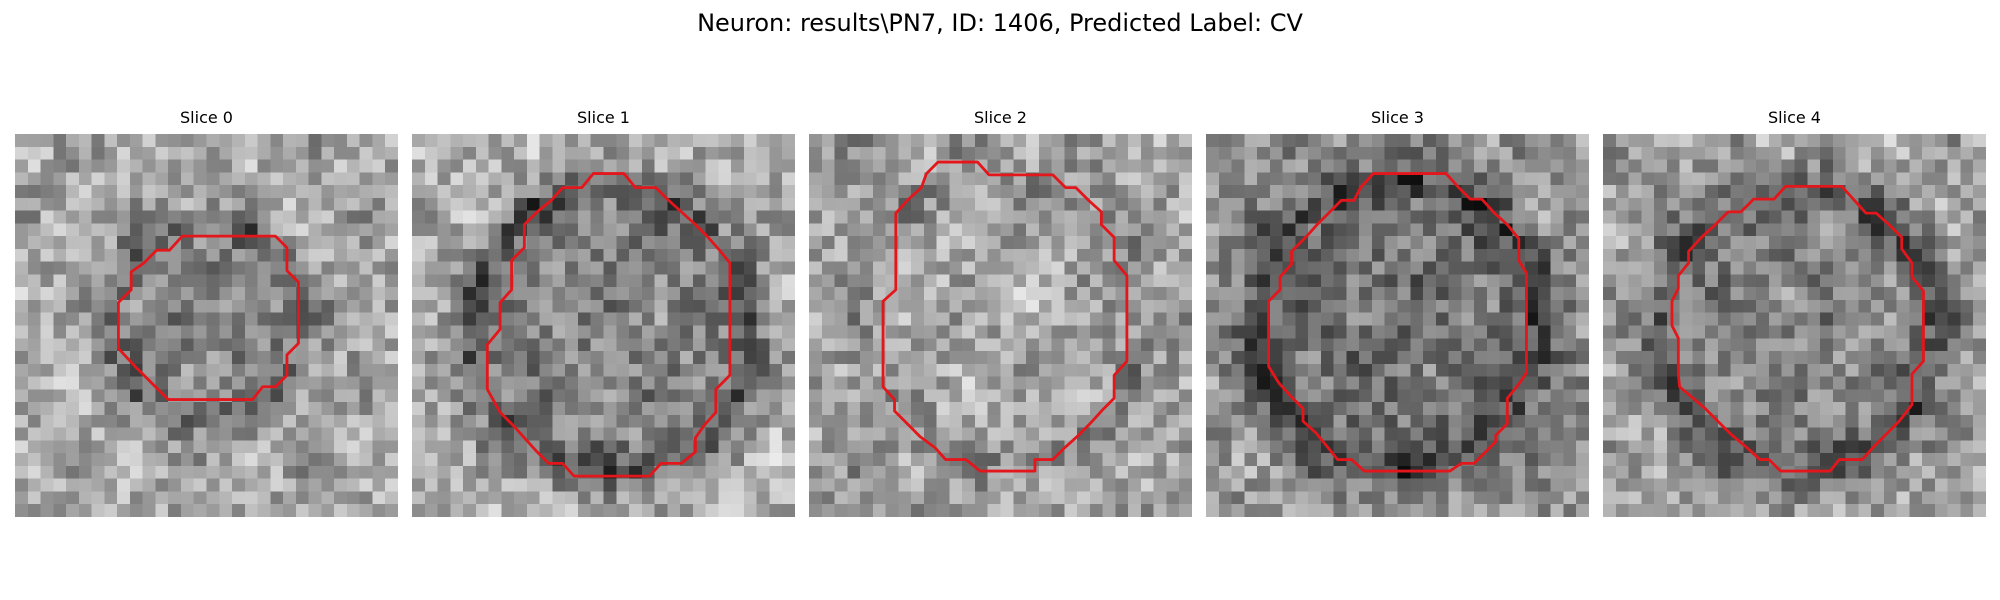 This screenshot has height=600, width=2000. I want to click on slice-panel-4: Slice 4, so click(1794, 312).